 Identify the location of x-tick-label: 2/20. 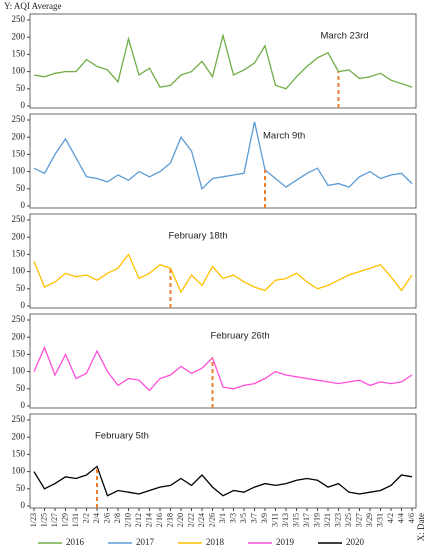
(180, 520).